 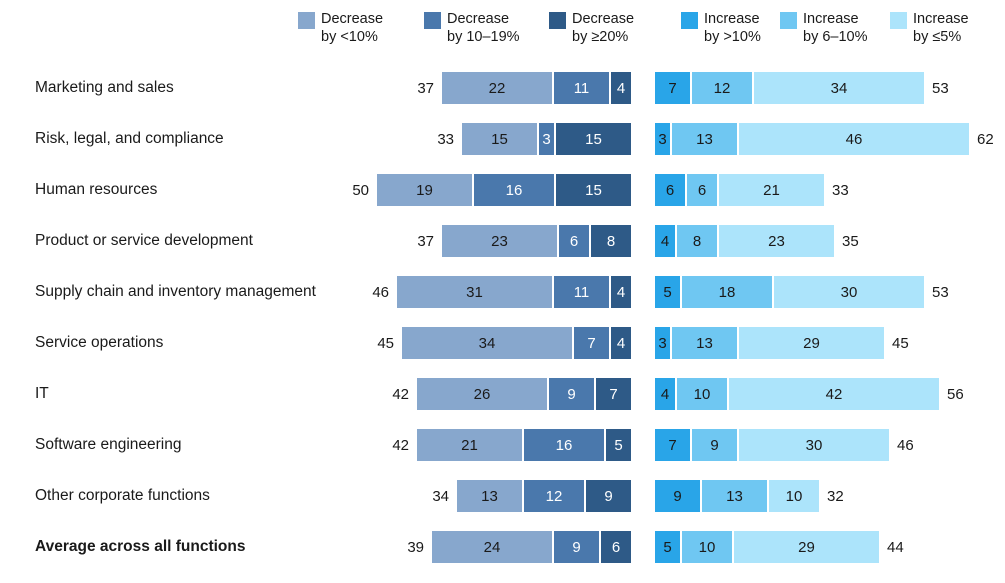 I want to click on legend-label: Increase by ≤5%, so click(x=941, y=28).